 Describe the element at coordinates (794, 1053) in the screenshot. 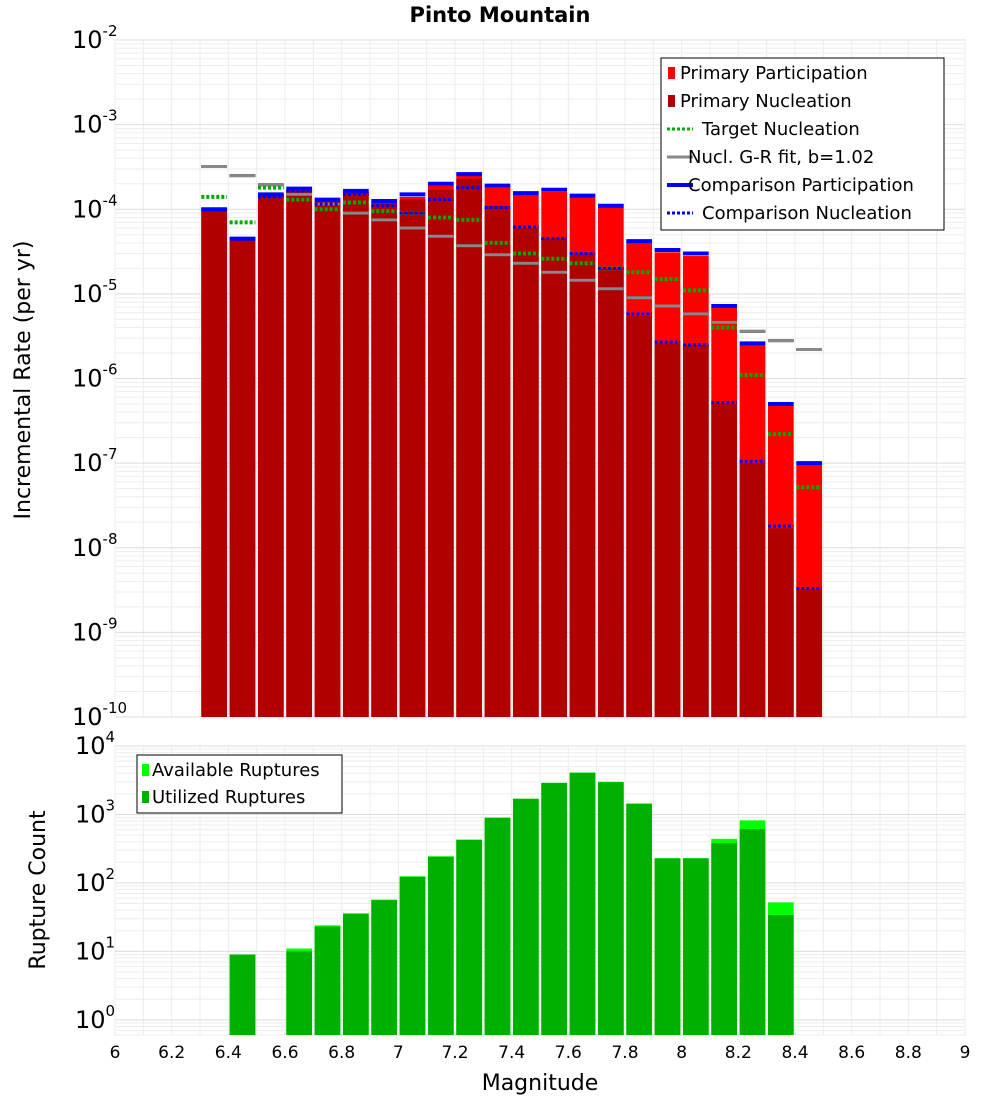

I see `x-tick-label: 8.4` at that location.